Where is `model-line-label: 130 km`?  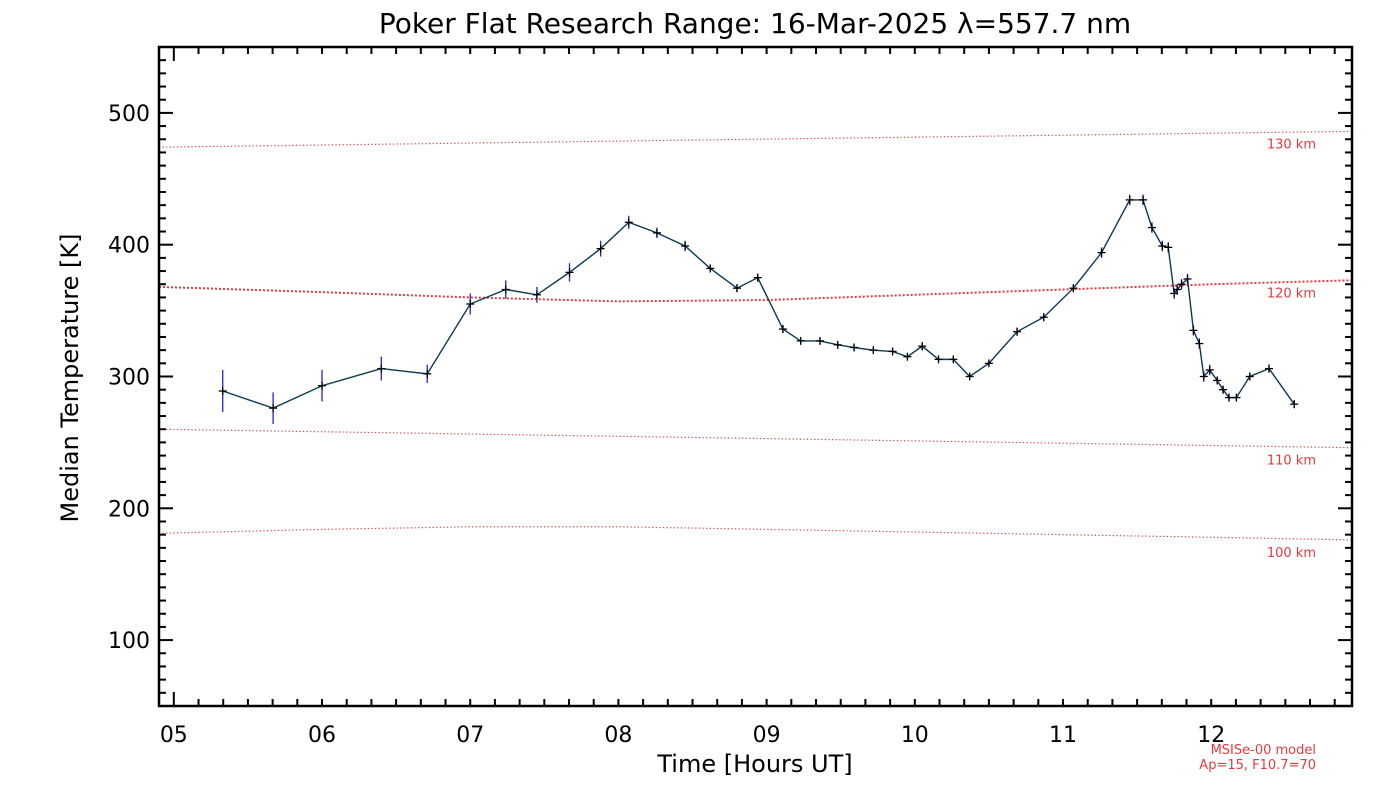 model-line-label: 130 km is located at coordinates (1291, 144).